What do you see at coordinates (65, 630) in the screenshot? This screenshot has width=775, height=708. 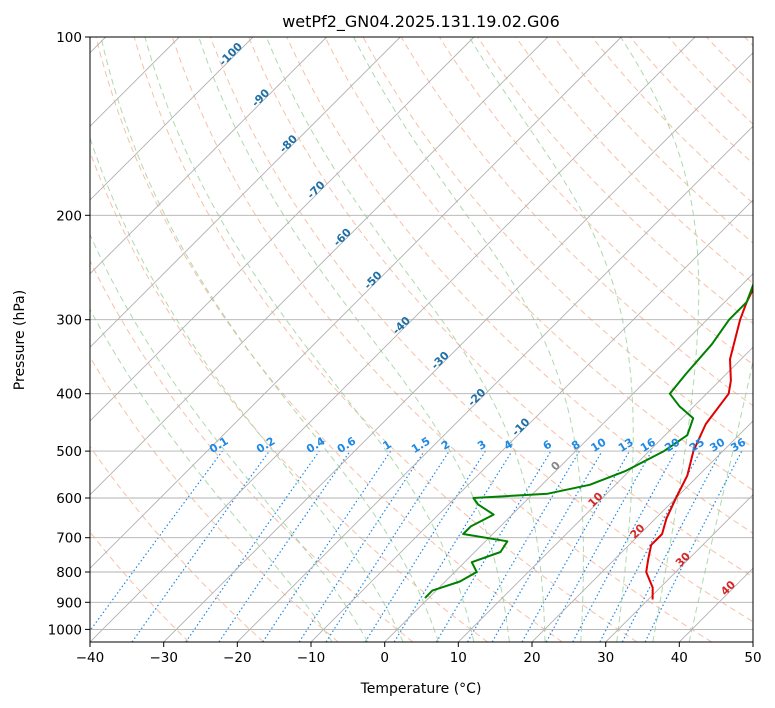 I see `y-tick-label: 1000` at bounding box center [65, 630].